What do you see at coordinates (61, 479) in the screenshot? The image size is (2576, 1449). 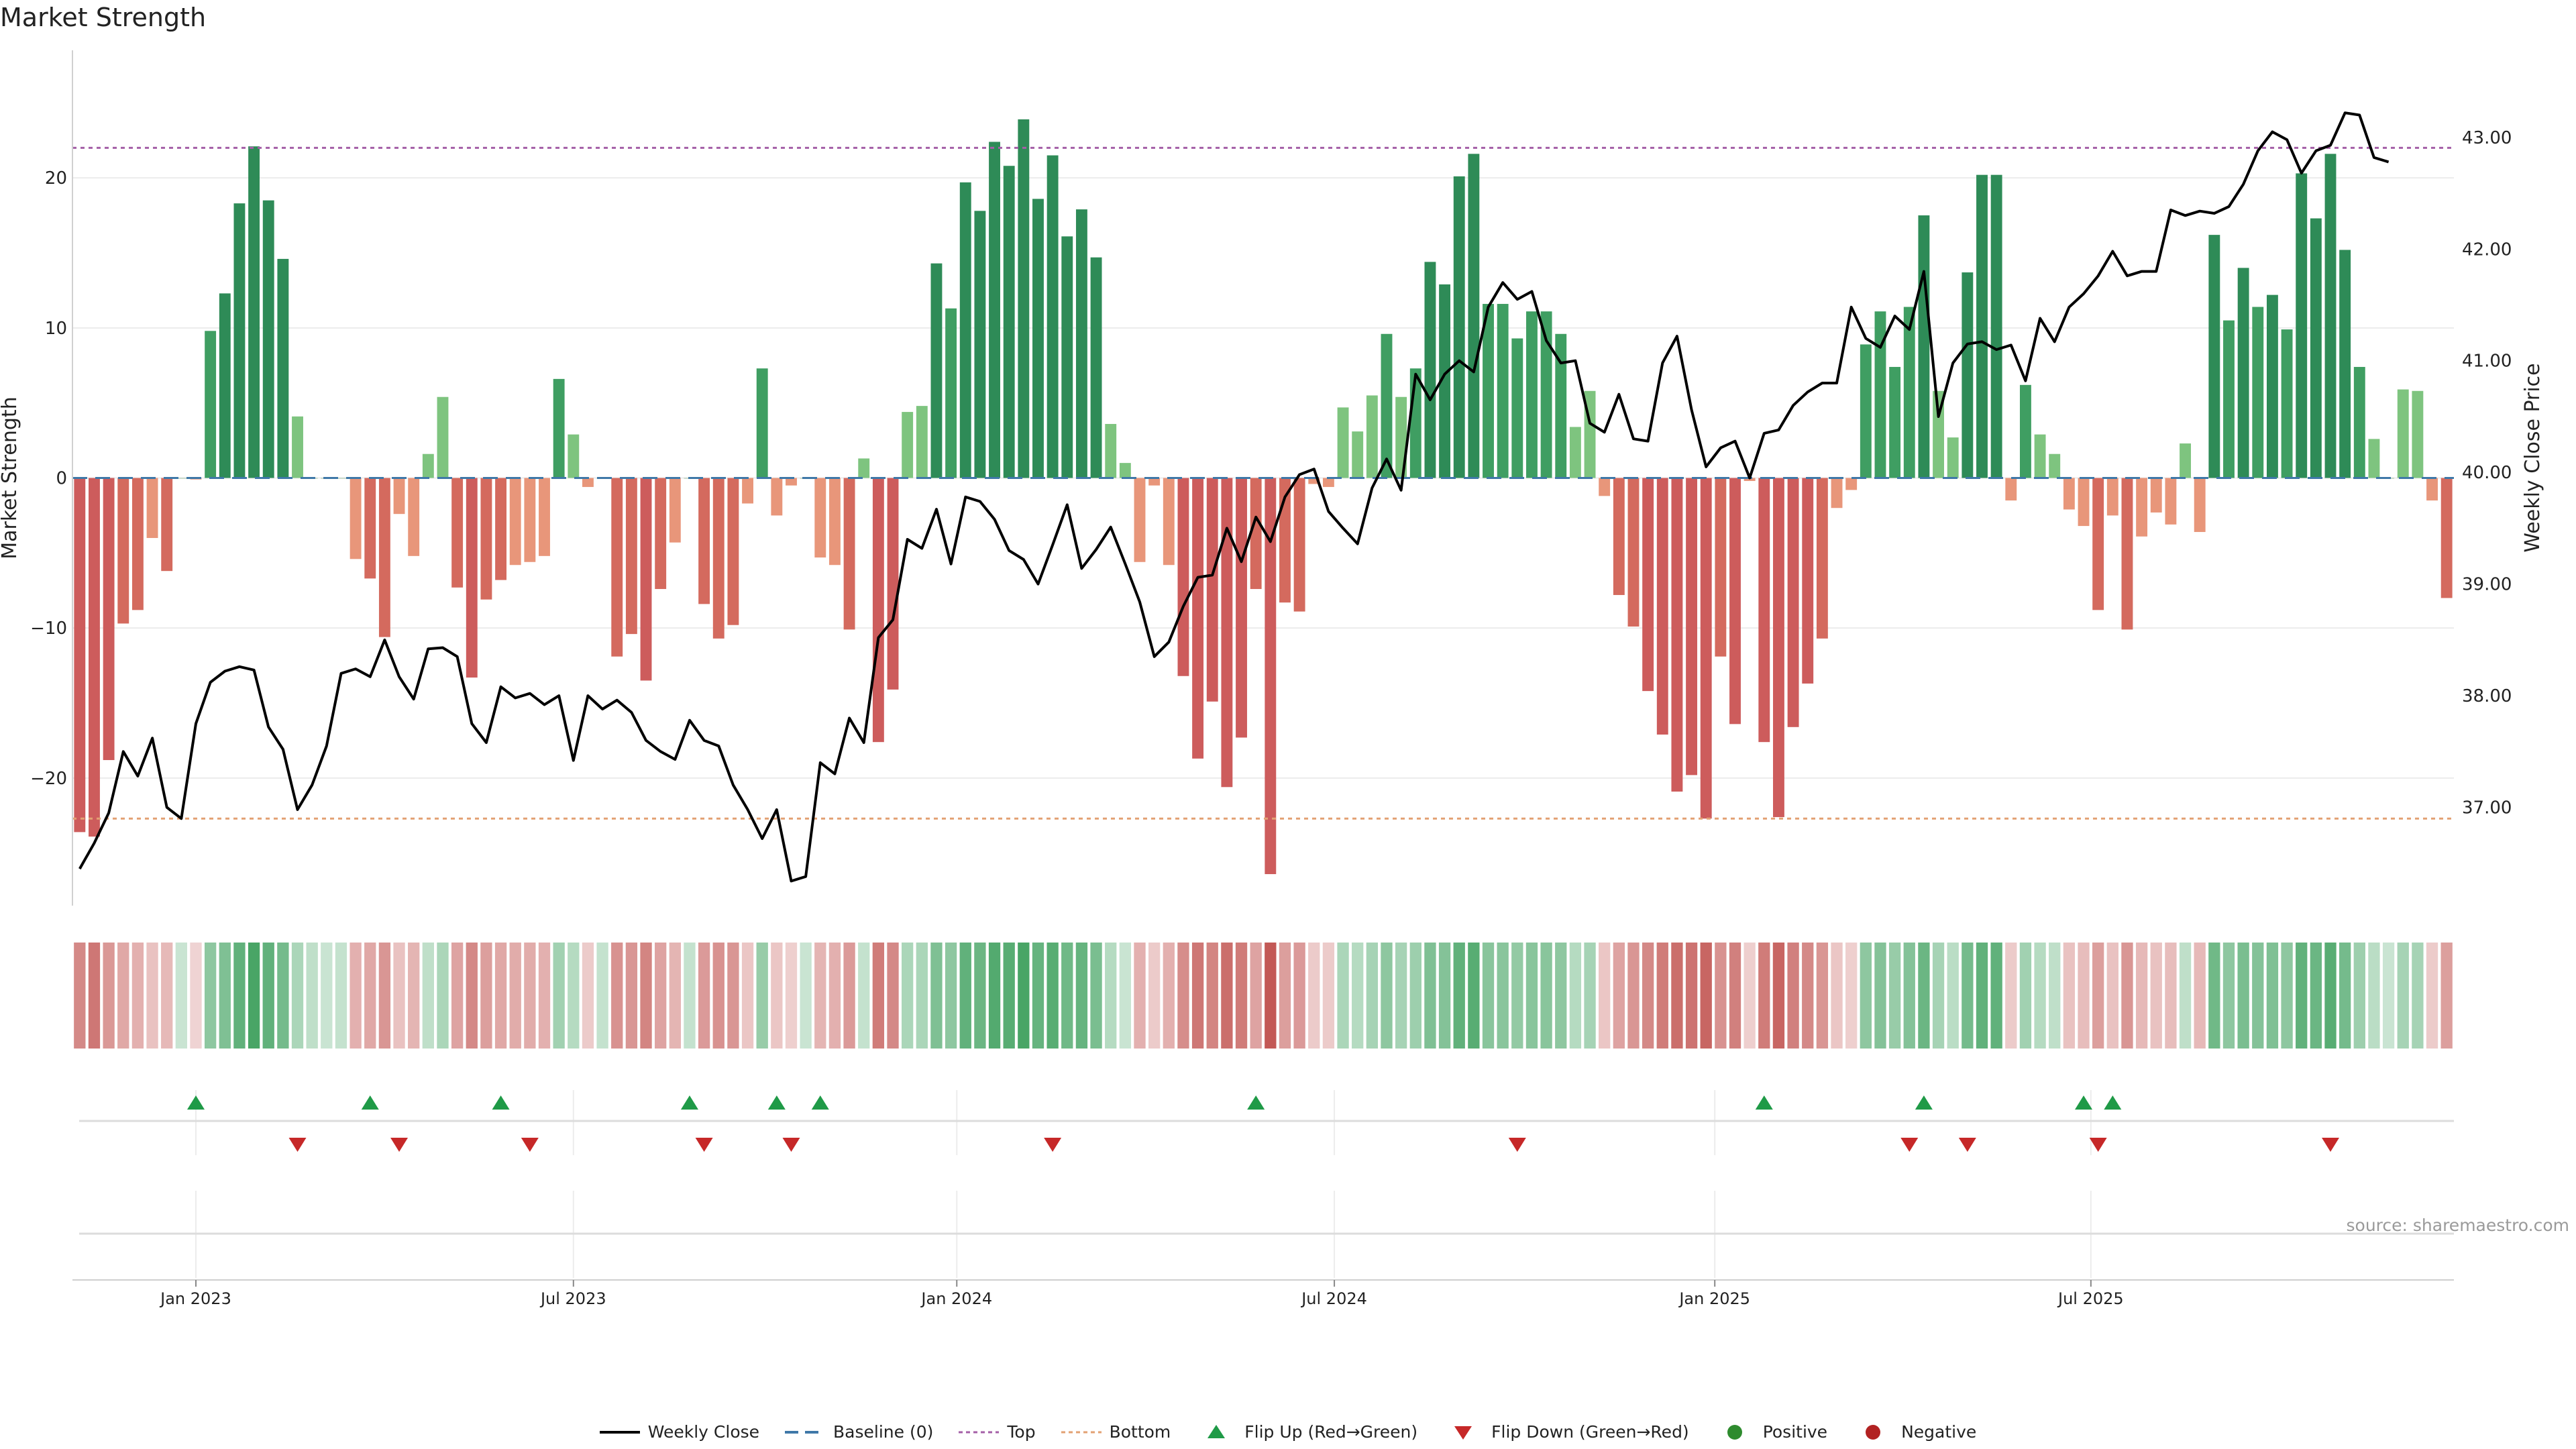 I see `y-left-tick-label: 0` at bounding box center [61, 479].